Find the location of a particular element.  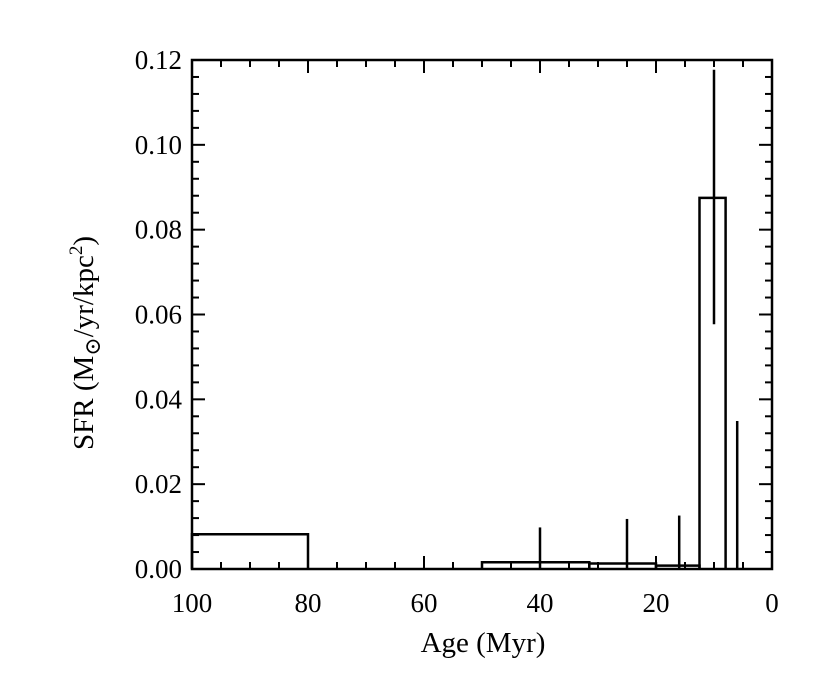

sfr-bin is located at coordinates (712, 382).